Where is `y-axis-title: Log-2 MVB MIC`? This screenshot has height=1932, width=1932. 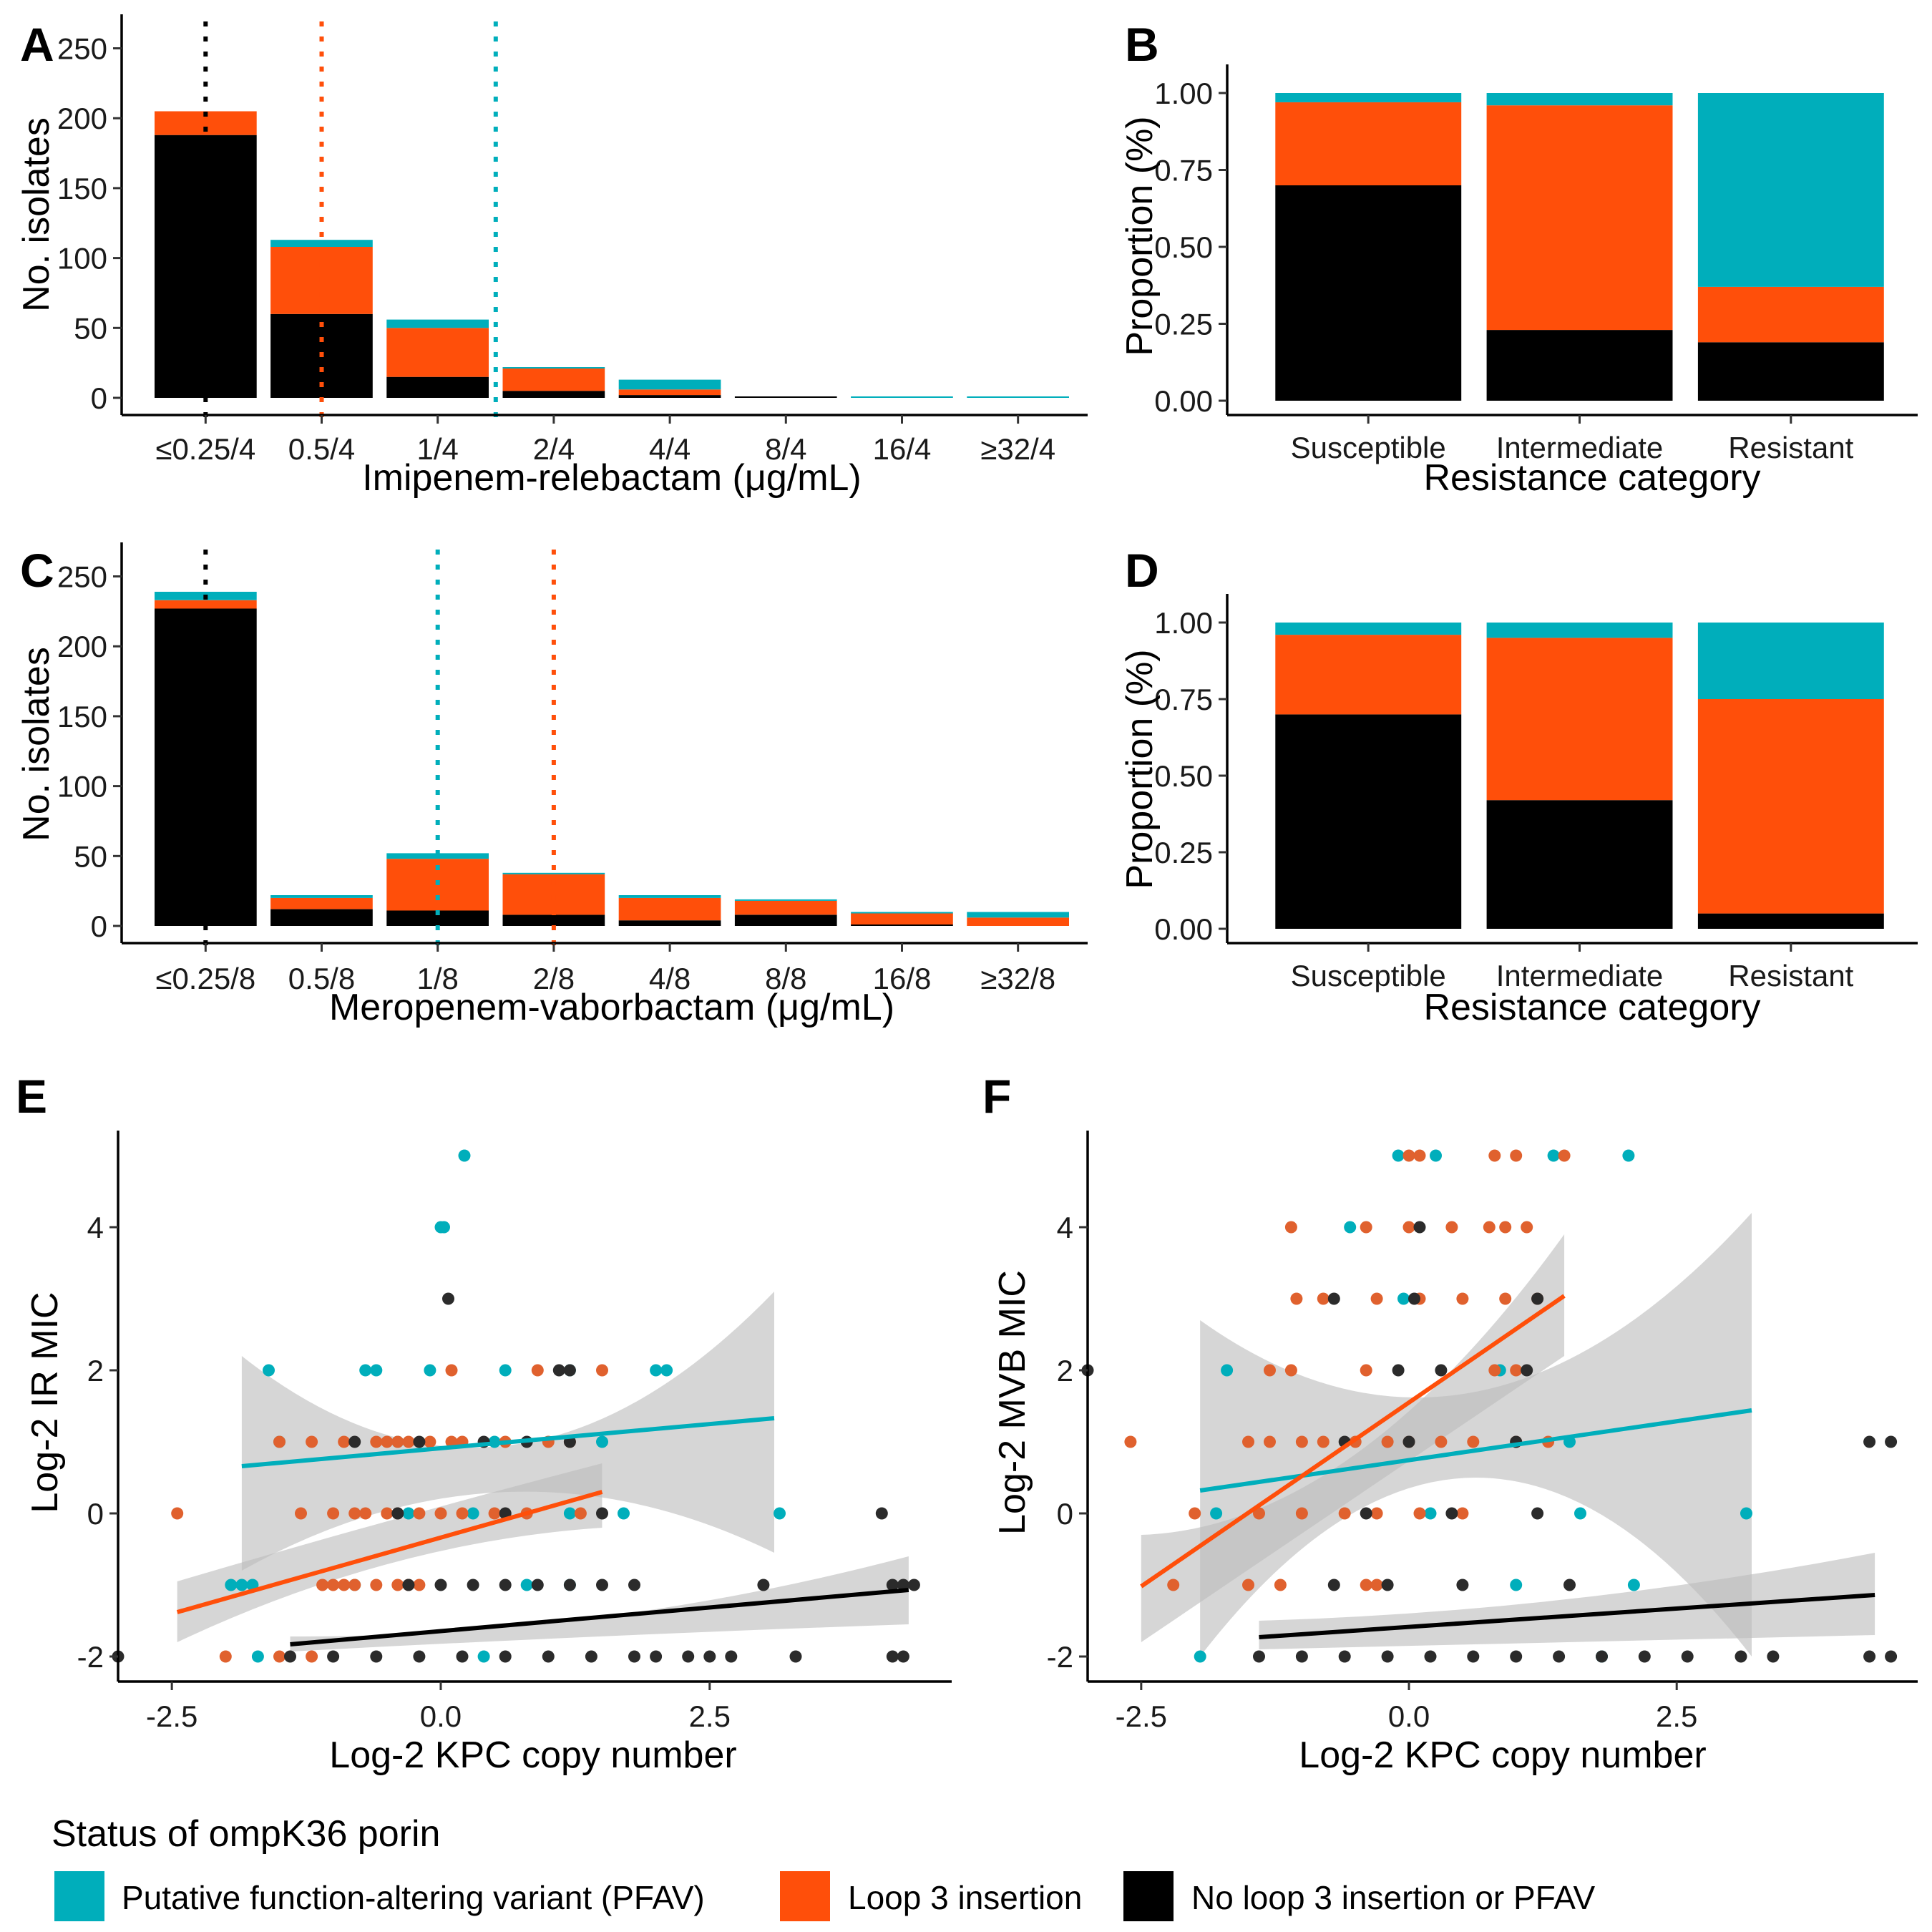
y-axis-title: Log-2 MVB MIC is located at coordinates (1012, 1402).